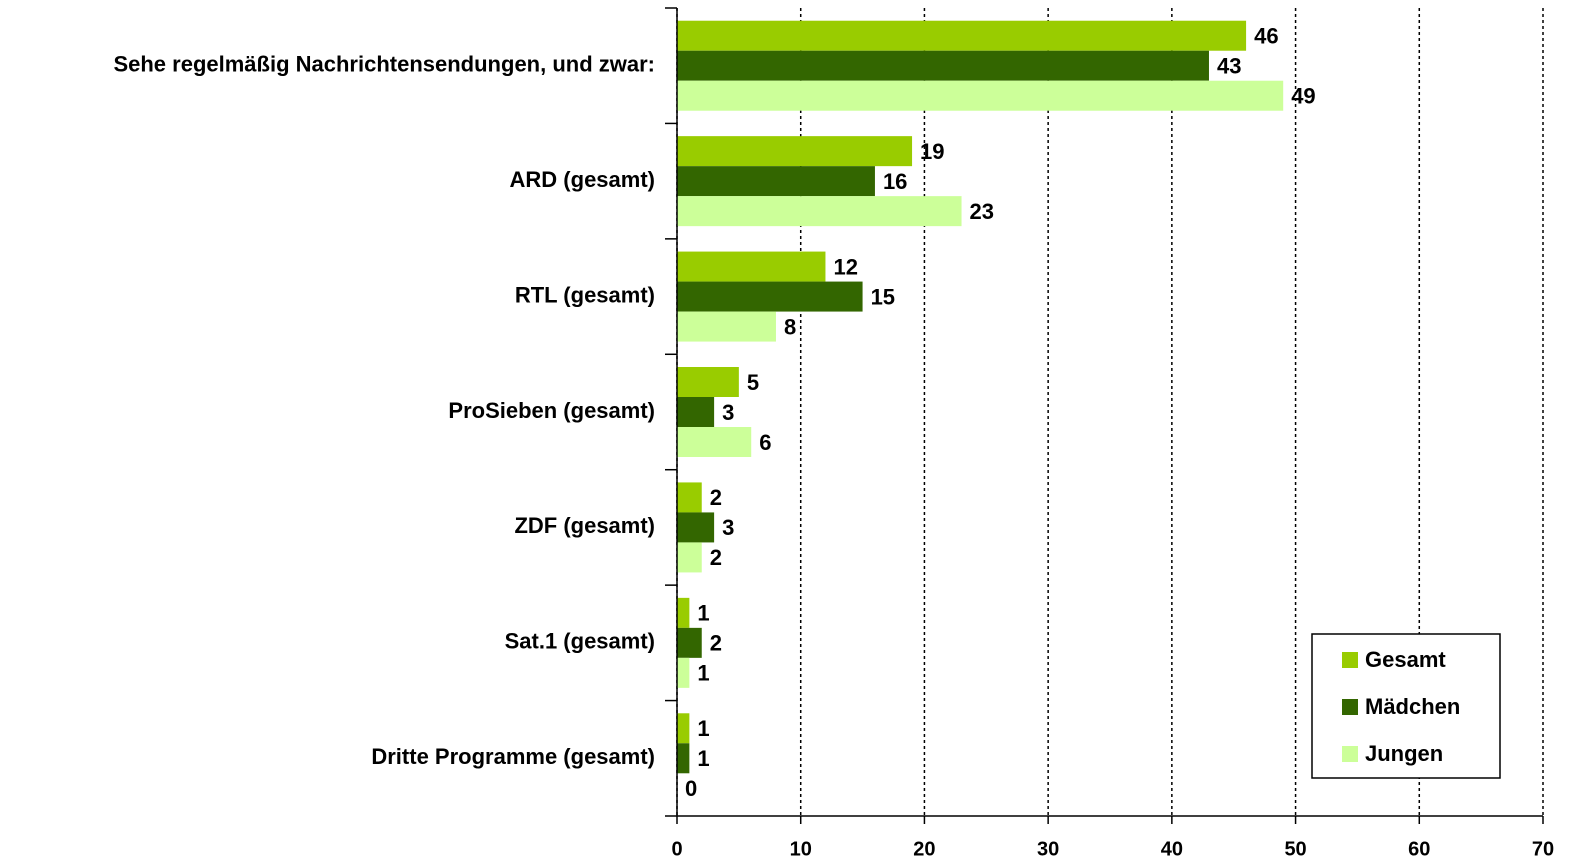 The height and width of the screenshot is (864, 1572). What do you see at coordinates (691, 788) in the screenshot?
I see `data-label: 0` at bounding box center [691, 788].